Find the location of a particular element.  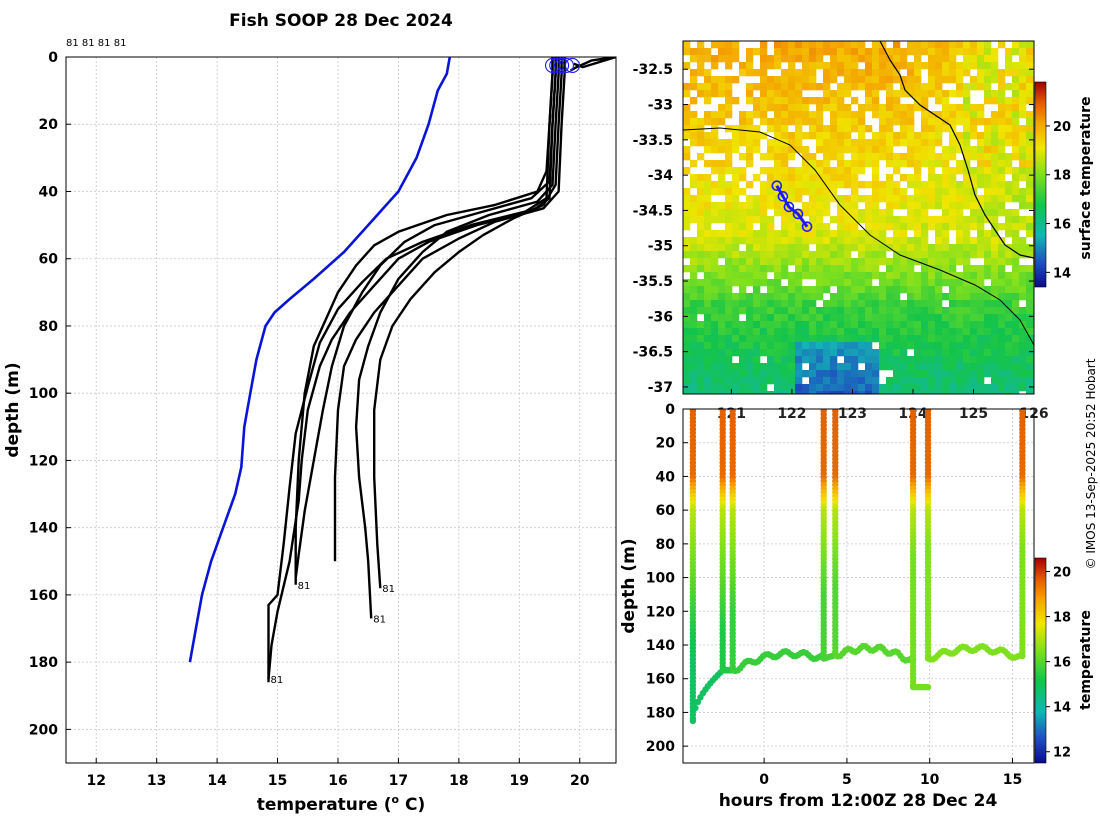

section-colorbar-tick-label: 14 is located at coordinates (1062, 708).